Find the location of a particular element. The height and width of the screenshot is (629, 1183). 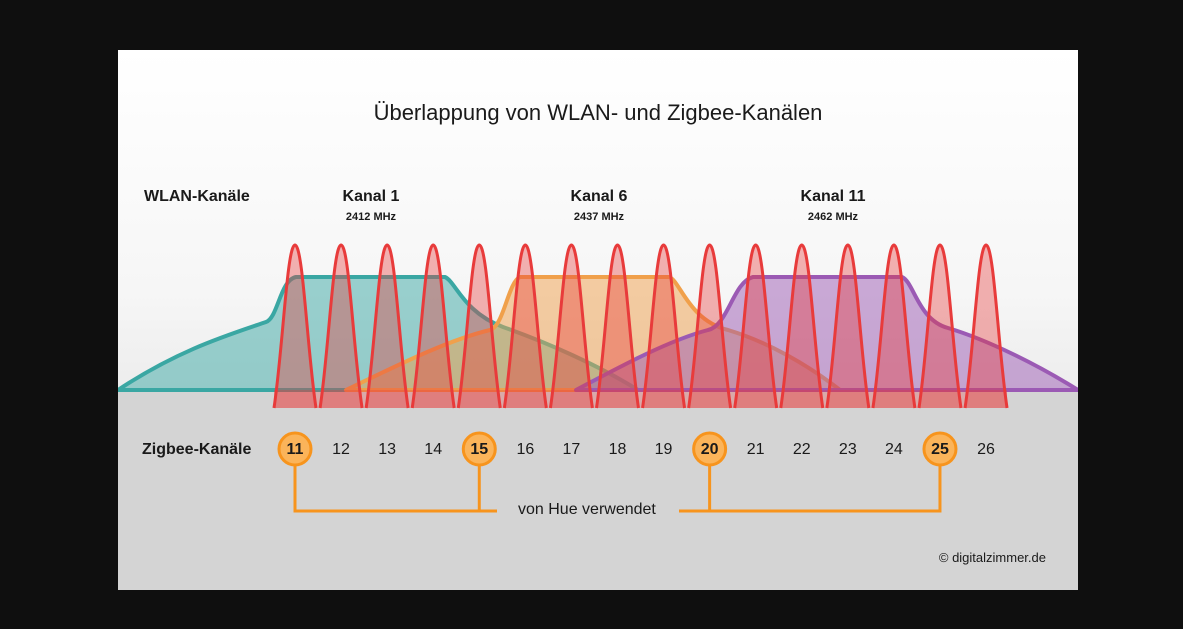

zigbee-channel-11: 11 is located at coordinates (295, 449).